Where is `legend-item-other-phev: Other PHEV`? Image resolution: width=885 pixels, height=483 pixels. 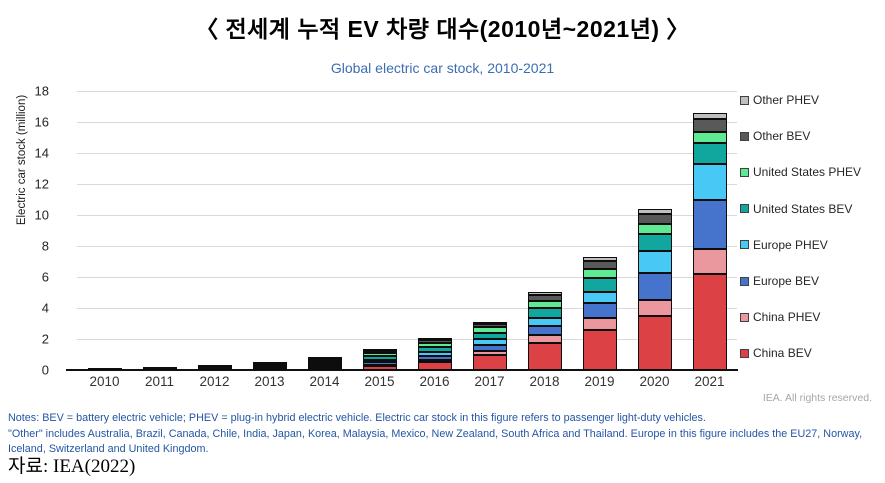 legend-item-other-phev: Other PHEV is located at coordinates (810, 100).